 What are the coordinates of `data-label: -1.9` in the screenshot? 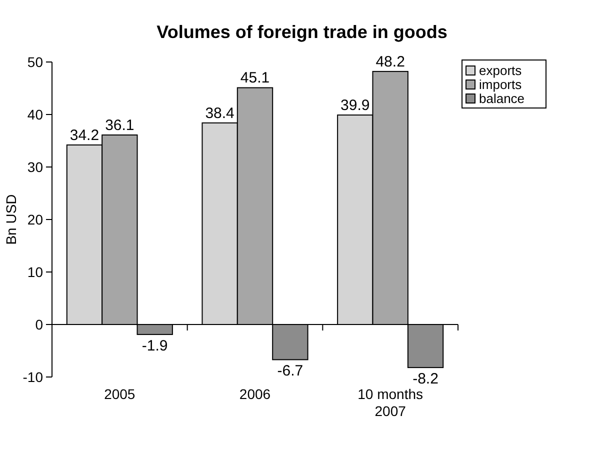 It's located at (155, 345).